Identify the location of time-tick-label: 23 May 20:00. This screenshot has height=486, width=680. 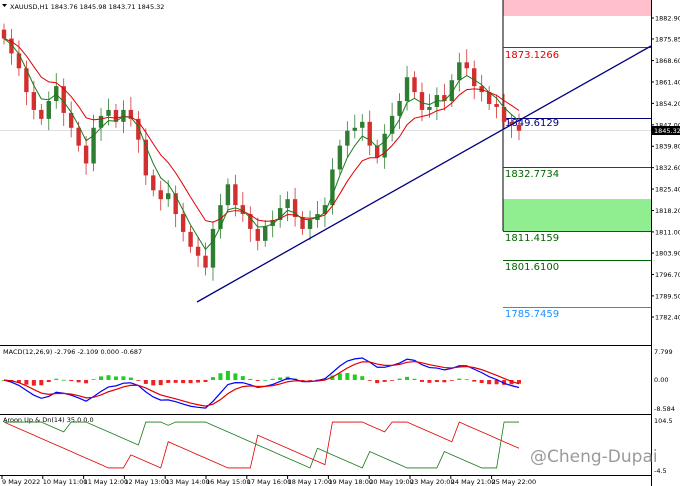
(432, 482).